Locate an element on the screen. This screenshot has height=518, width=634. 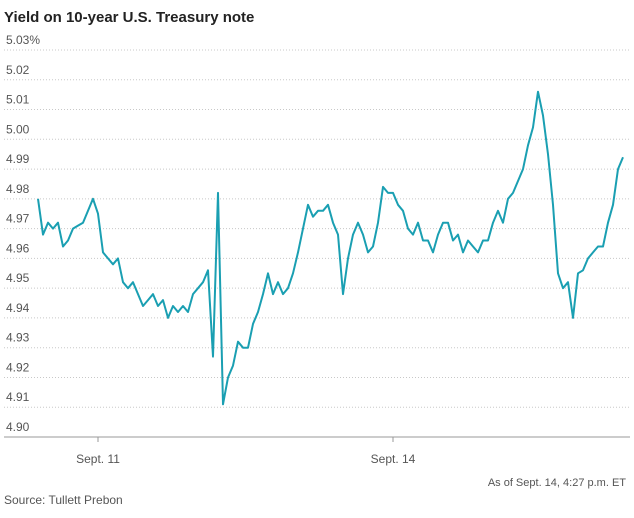
y-tick-label: 5.01 is located at coordinates (18, 100).